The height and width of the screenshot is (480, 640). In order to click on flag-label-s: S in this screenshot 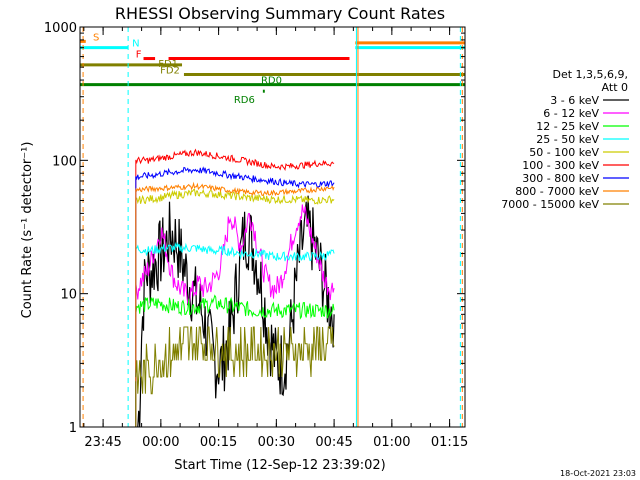, I will do `click(96, 37)`.